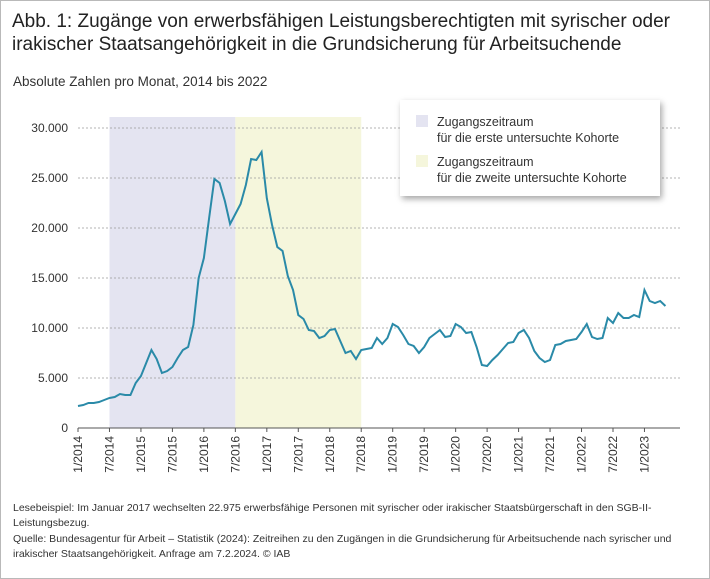 The width and height of the screenshot is (710, 579). Describe the element at coordinates (532, 178) in the screenshot. I see `legend-label-line2: für die zweite untersuchte Kohorte` at that location.